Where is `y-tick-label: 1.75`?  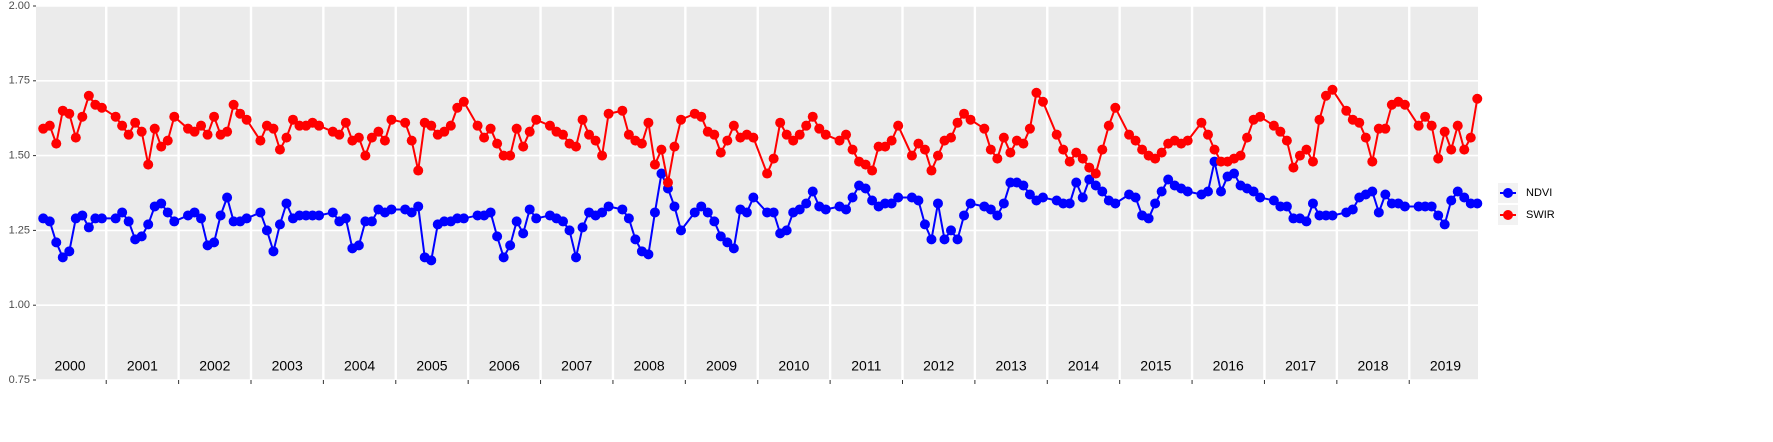 y-tick-label: 1.75 is located at coordinates (19, 81).